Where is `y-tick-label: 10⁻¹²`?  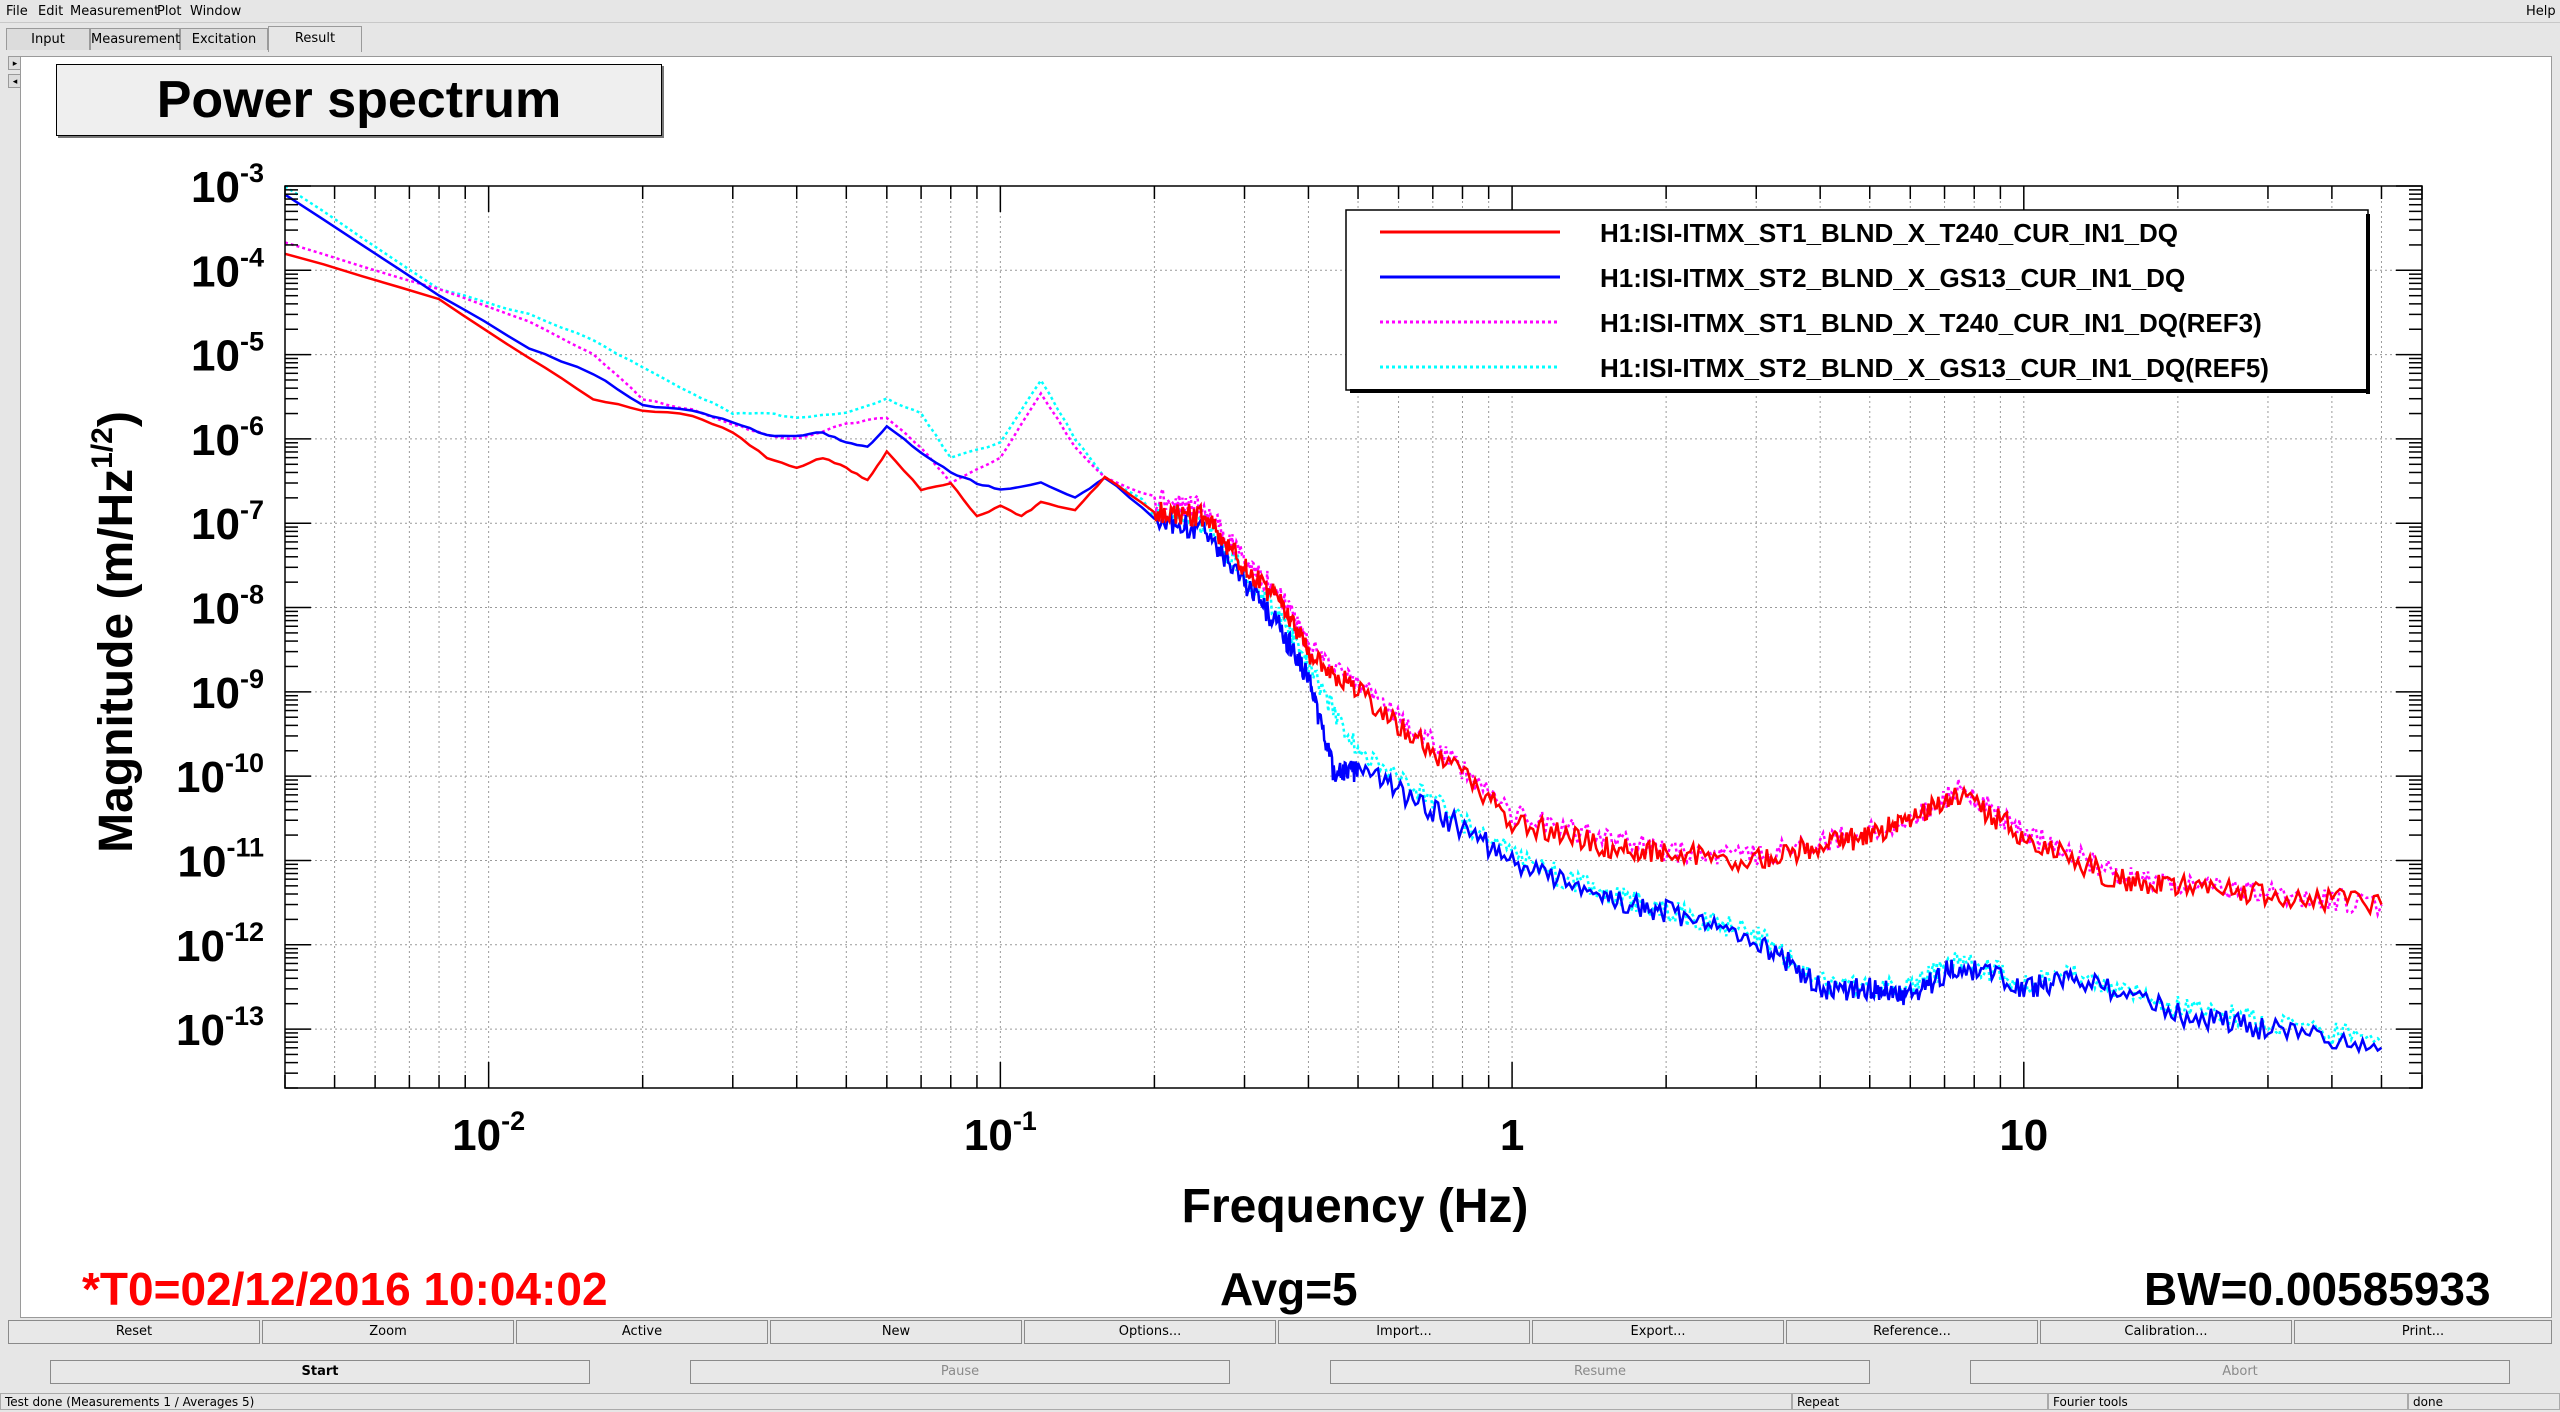
y-tick-label: 10⁻¹² is located at coordinates (220, 944).